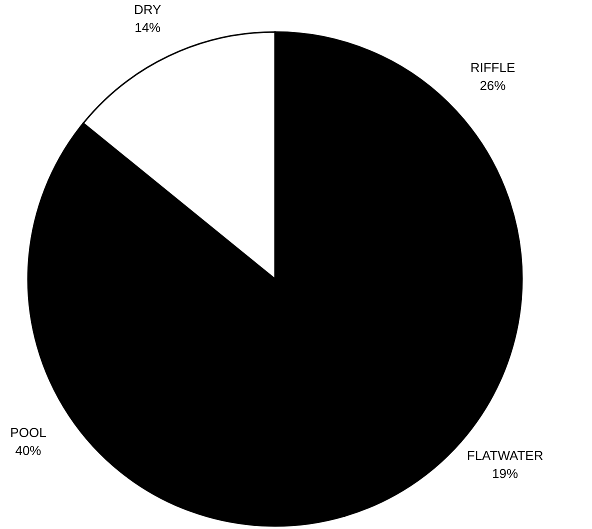  Describe the element at coordinates (505, 473) in the screenshot. I see `data-label: 19%` at that location.